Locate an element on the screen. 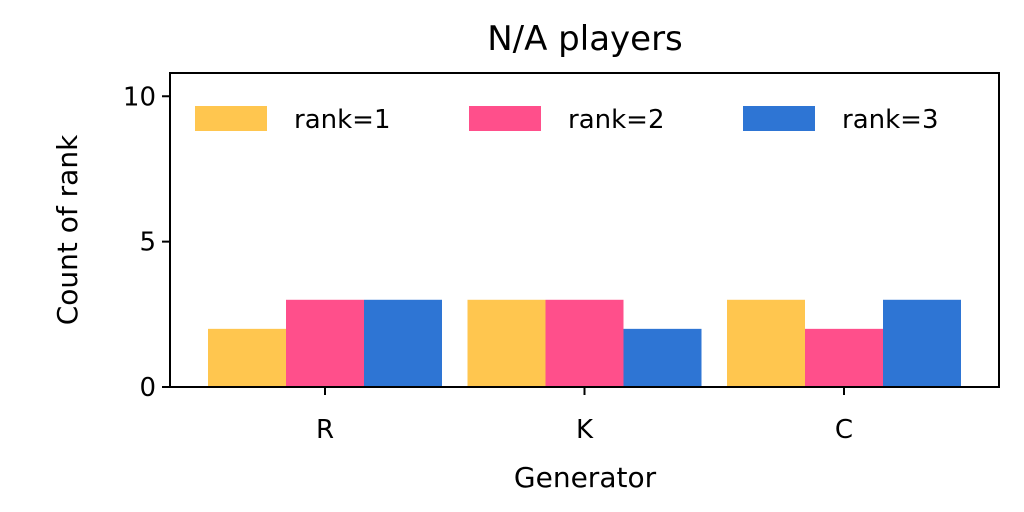 The width and height of the screenshot is (1024, 512). legend-swatch-rank=2 is located at coordinates (505, 118).